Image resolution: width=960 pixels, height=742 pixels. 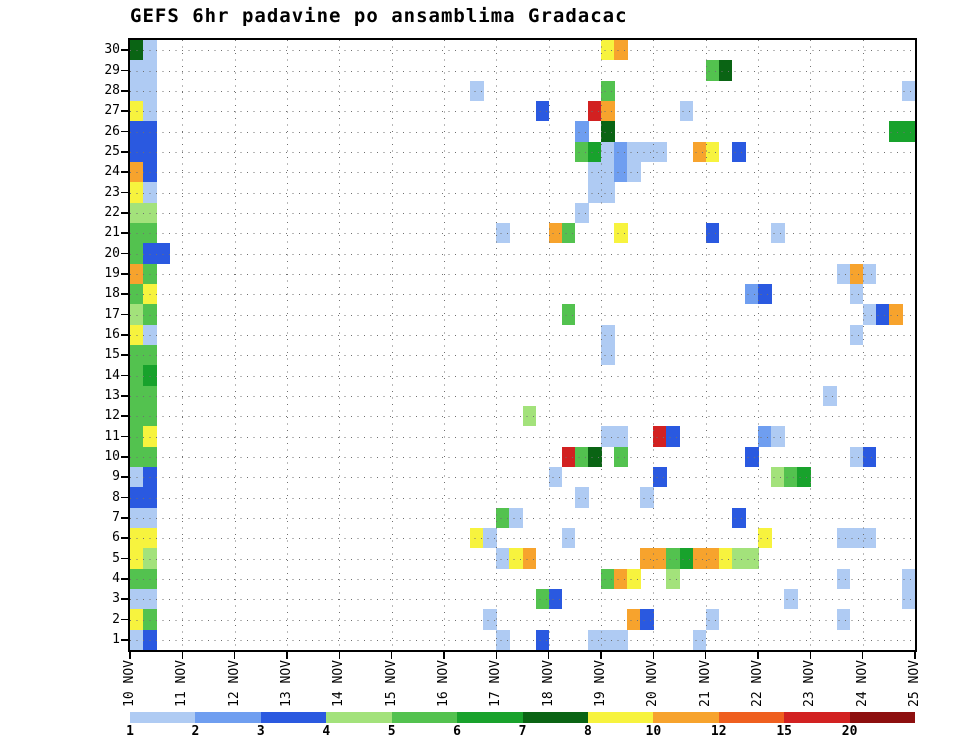 What do you see at coordinates (112, 456) in the screenshot?
I see `y-axis-label: 10` at bounding box center [112, 456].